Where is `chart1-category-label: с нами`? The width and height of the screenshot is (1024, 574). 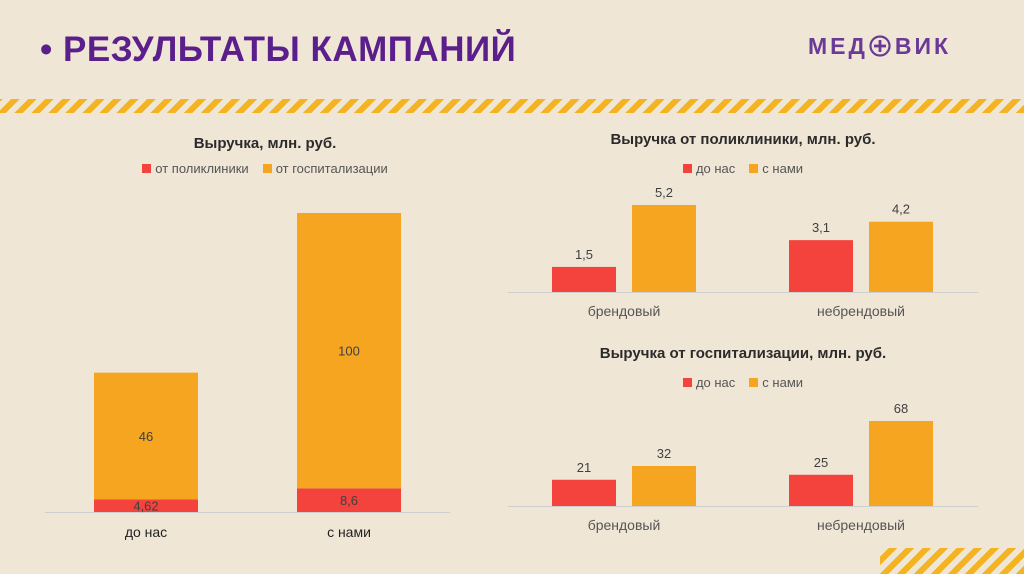
chart1-category-label: с нами is located at coordinates (349, 532).